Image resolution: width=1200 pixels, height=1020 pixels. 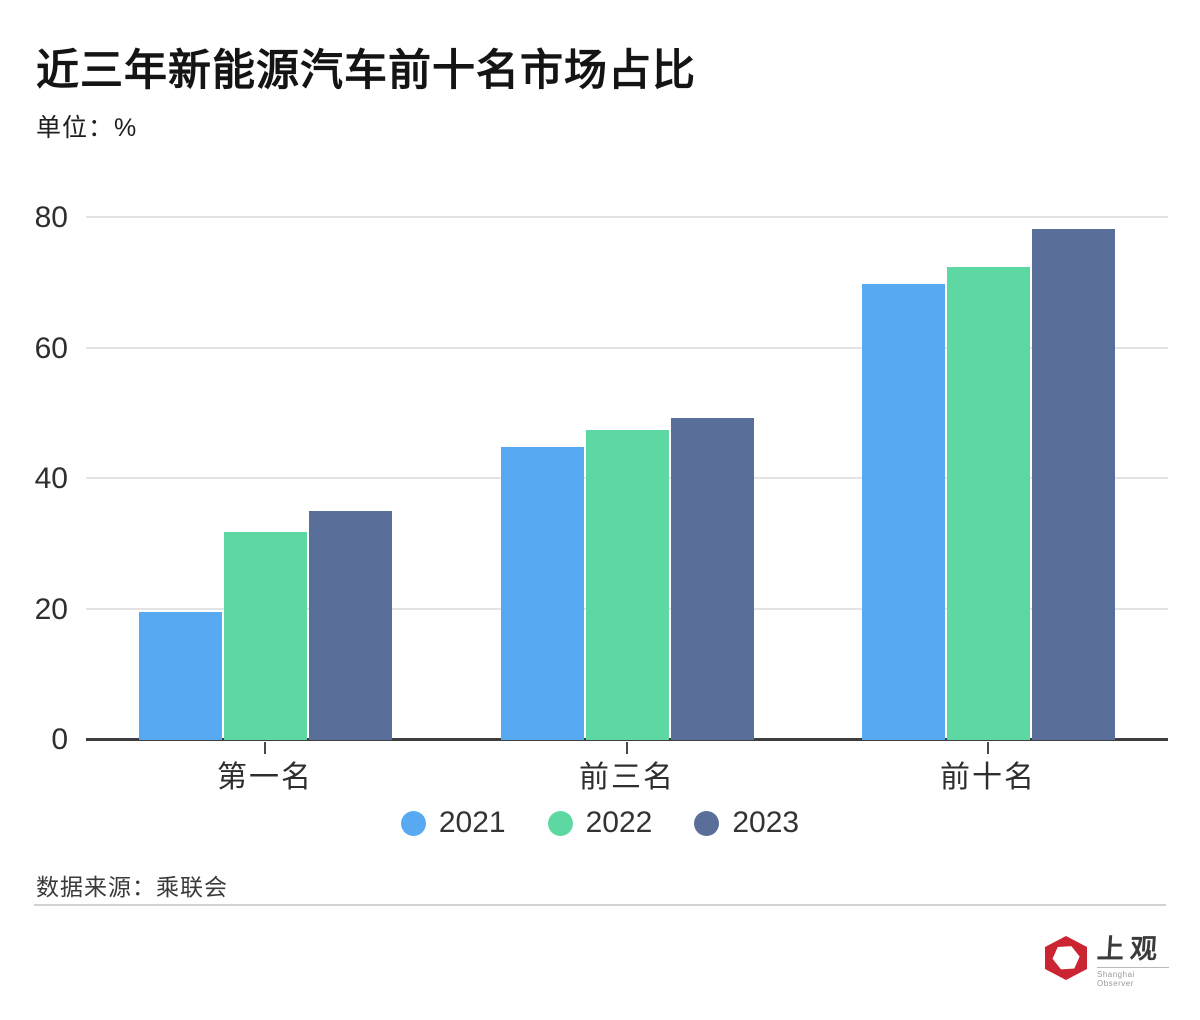 What do you see at coordinates (265, 636) in the screenshot?
I see `bar-2022-第一名` at bounding box center [265, 636].